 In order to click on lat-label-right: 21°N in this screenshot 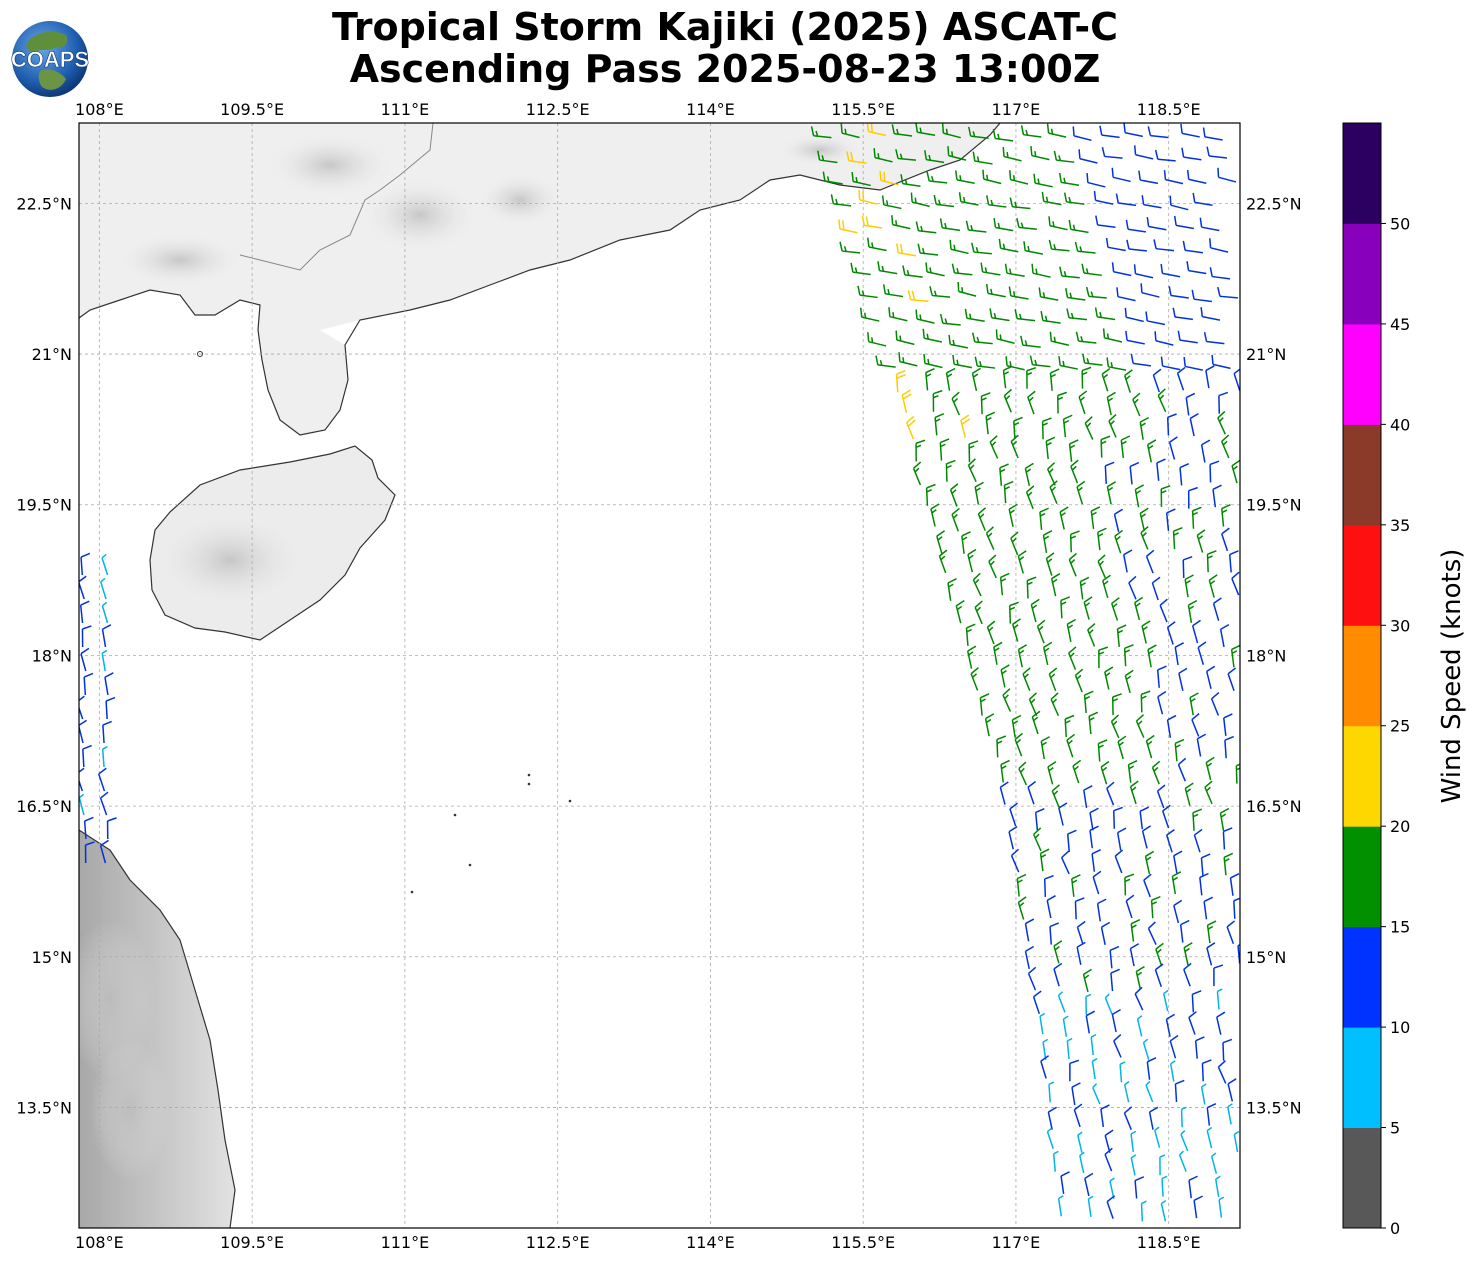, I will do `click(1266, 354)`.